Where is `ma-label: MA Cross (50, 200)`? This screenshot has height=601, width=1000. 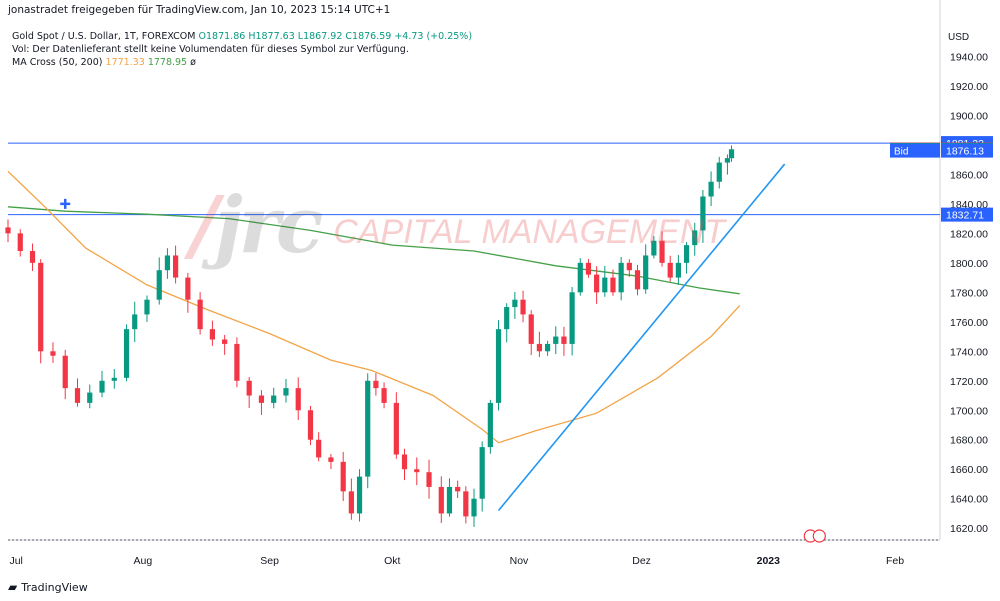
ma-label: MA Cross (50, 200) is located at coordinates (57, 62).